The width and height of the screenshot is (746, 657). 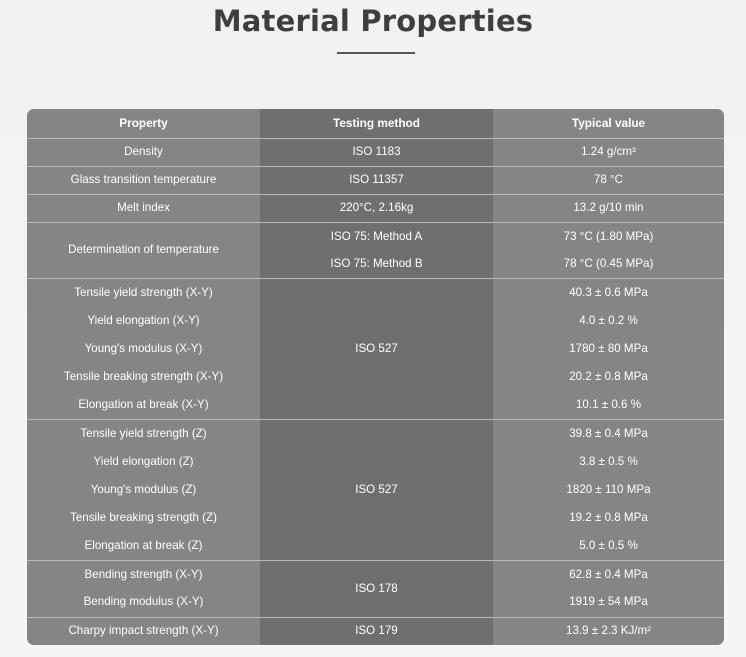 What do you see at coordinates (608, 546) in the screenshot?
I see `value-cell: 5.0 ± 0.5 %` at bounding box center [608, 546].